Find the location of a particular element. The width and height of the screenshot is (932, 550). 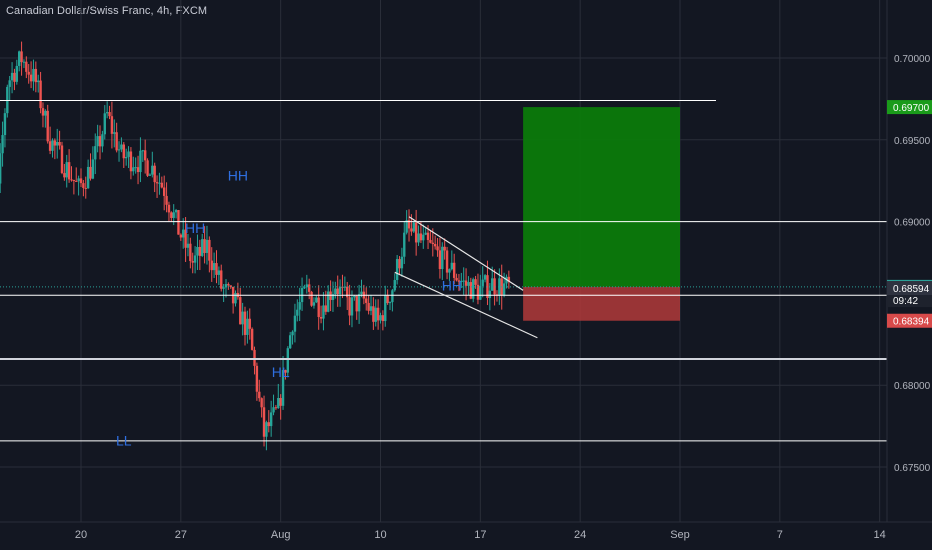

x-tick-label: Aug is located at coordinates (281, 535).